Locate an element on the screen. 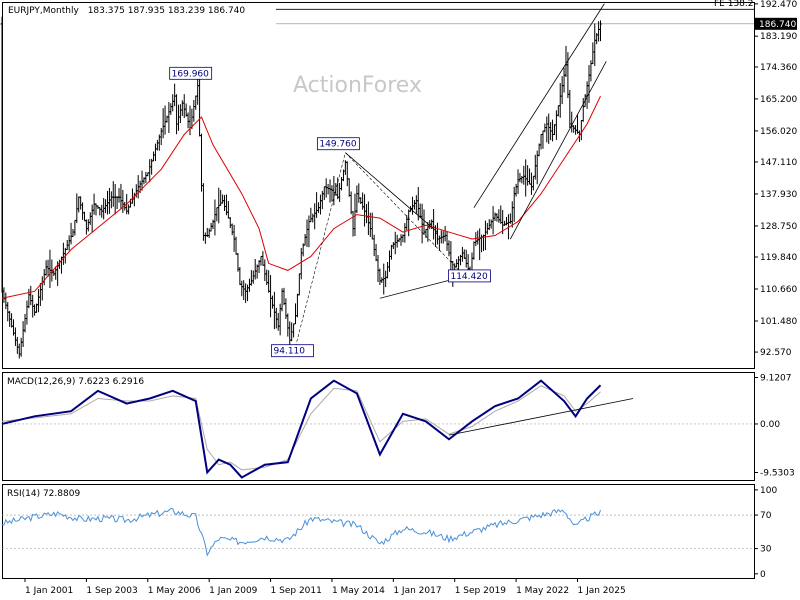 The image size is (800, 600). price-y-tick-label: 110.660 is located at coordinates (778, 290).